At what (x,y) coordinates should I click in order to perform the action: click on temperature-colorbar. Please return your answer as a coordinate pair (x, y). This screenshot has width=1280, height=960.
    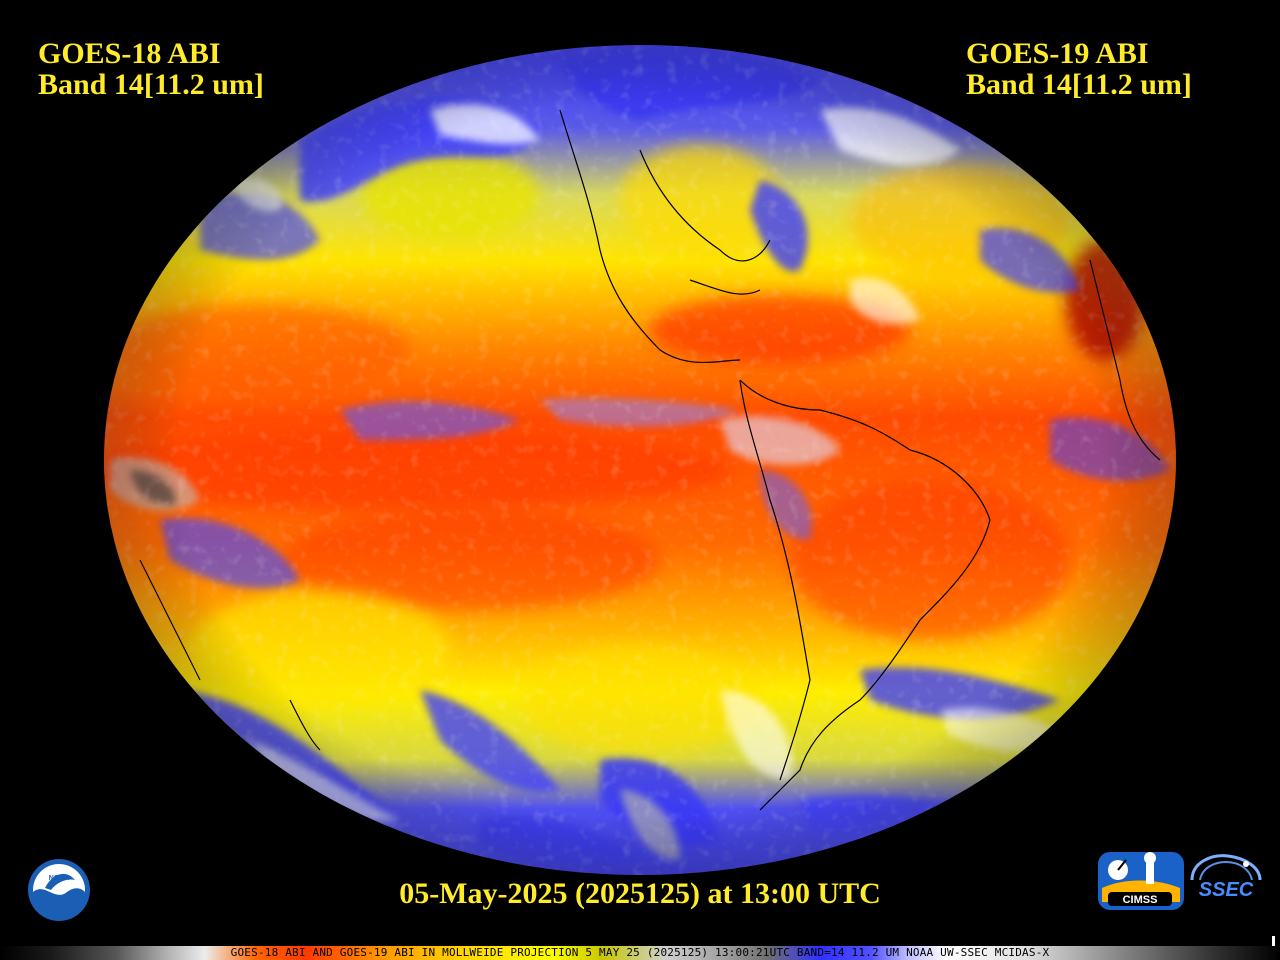
    Looking at the image, I should click on (640, 953).